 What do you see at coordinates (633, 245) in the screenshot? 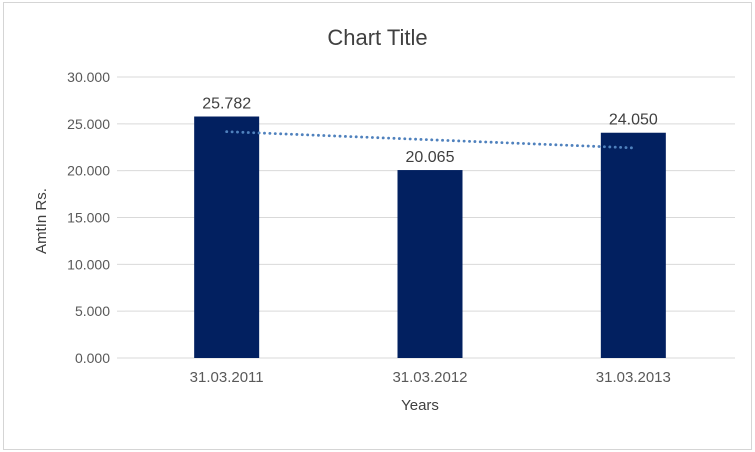
I see `bar-31.03.2013` at bounding box center [633, 245].